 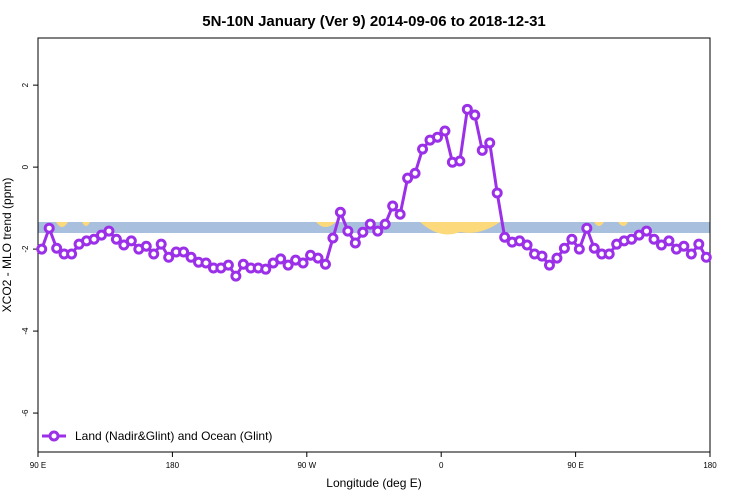 I want to click on y-tick-label: 2, so click(x=25, y=84).